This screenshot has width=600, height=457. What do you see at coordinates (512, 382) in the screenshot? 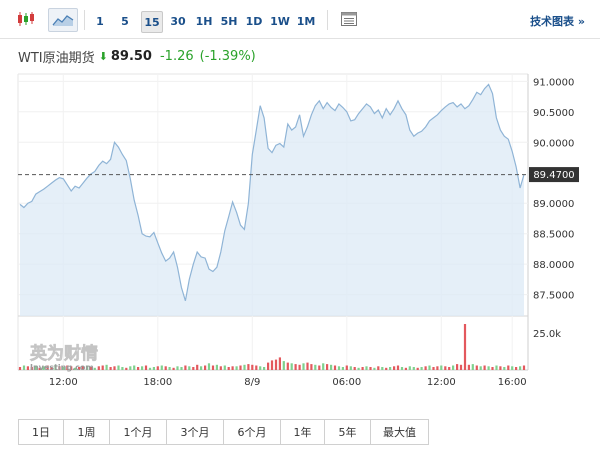
I see `x-tick-label: 16:00` at bounding box center [512, 382].